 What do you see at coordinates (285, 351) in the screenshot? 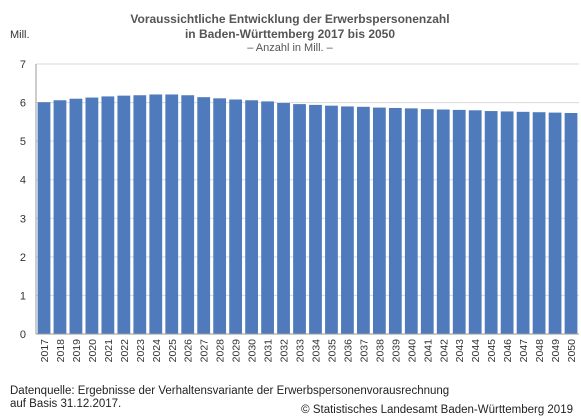
I see `x-tick-label: 2032` at bounding box center [285, 351].